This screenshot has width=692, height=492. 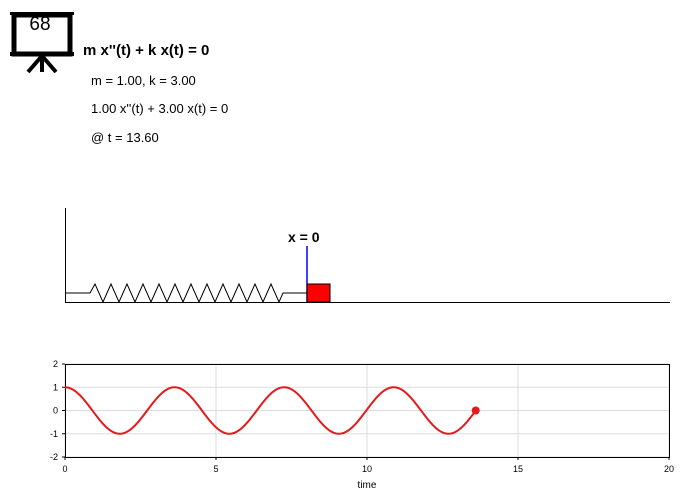 I want to click on numeric-equation-text: 1.00 x''(t) + 3.00 x(t) = 0, so click(x=160, y=108).